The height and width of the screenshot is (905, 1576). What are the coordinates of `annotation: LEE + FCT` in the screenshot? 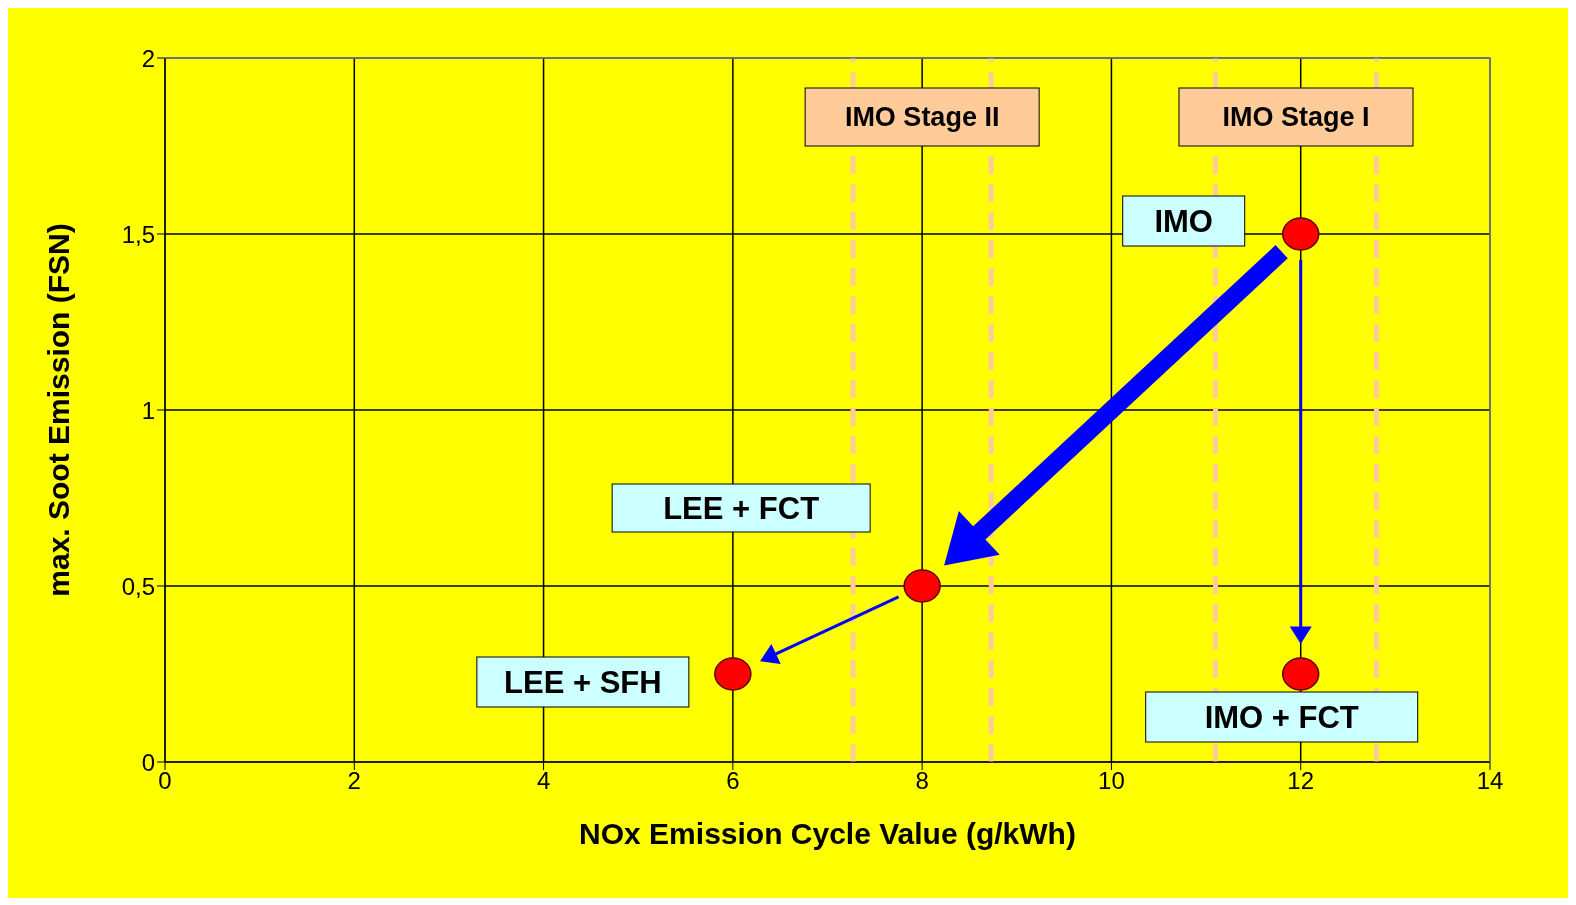 It's located at (741, 508).